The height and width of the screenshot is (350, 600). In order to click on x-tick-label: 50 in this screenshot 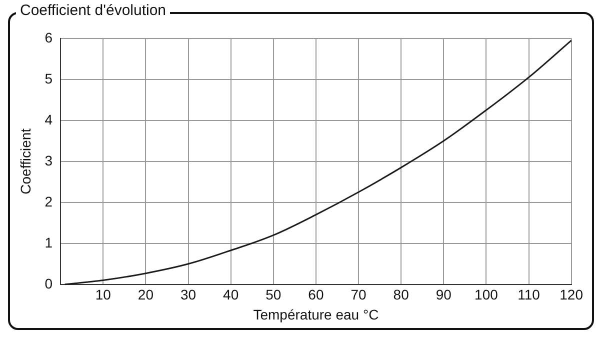, I will do `click(274, 294)`.